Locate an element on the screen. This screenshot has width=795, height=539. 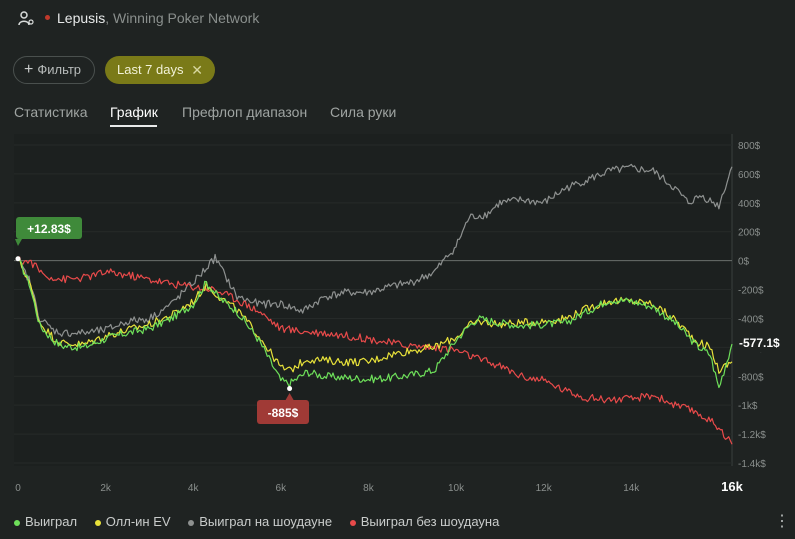
x-tick-label: 8k is located at coordinates (369, 488).